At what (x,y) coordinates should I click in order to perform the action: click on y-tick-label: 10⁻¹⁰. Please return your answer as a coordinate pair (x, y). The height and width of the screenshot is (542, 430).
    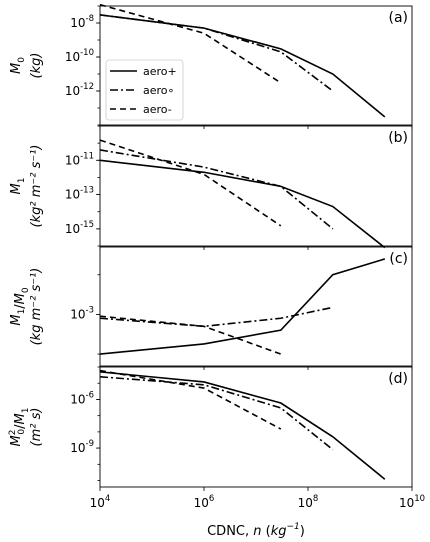
    Looking at the image, I should click on (79, 56).